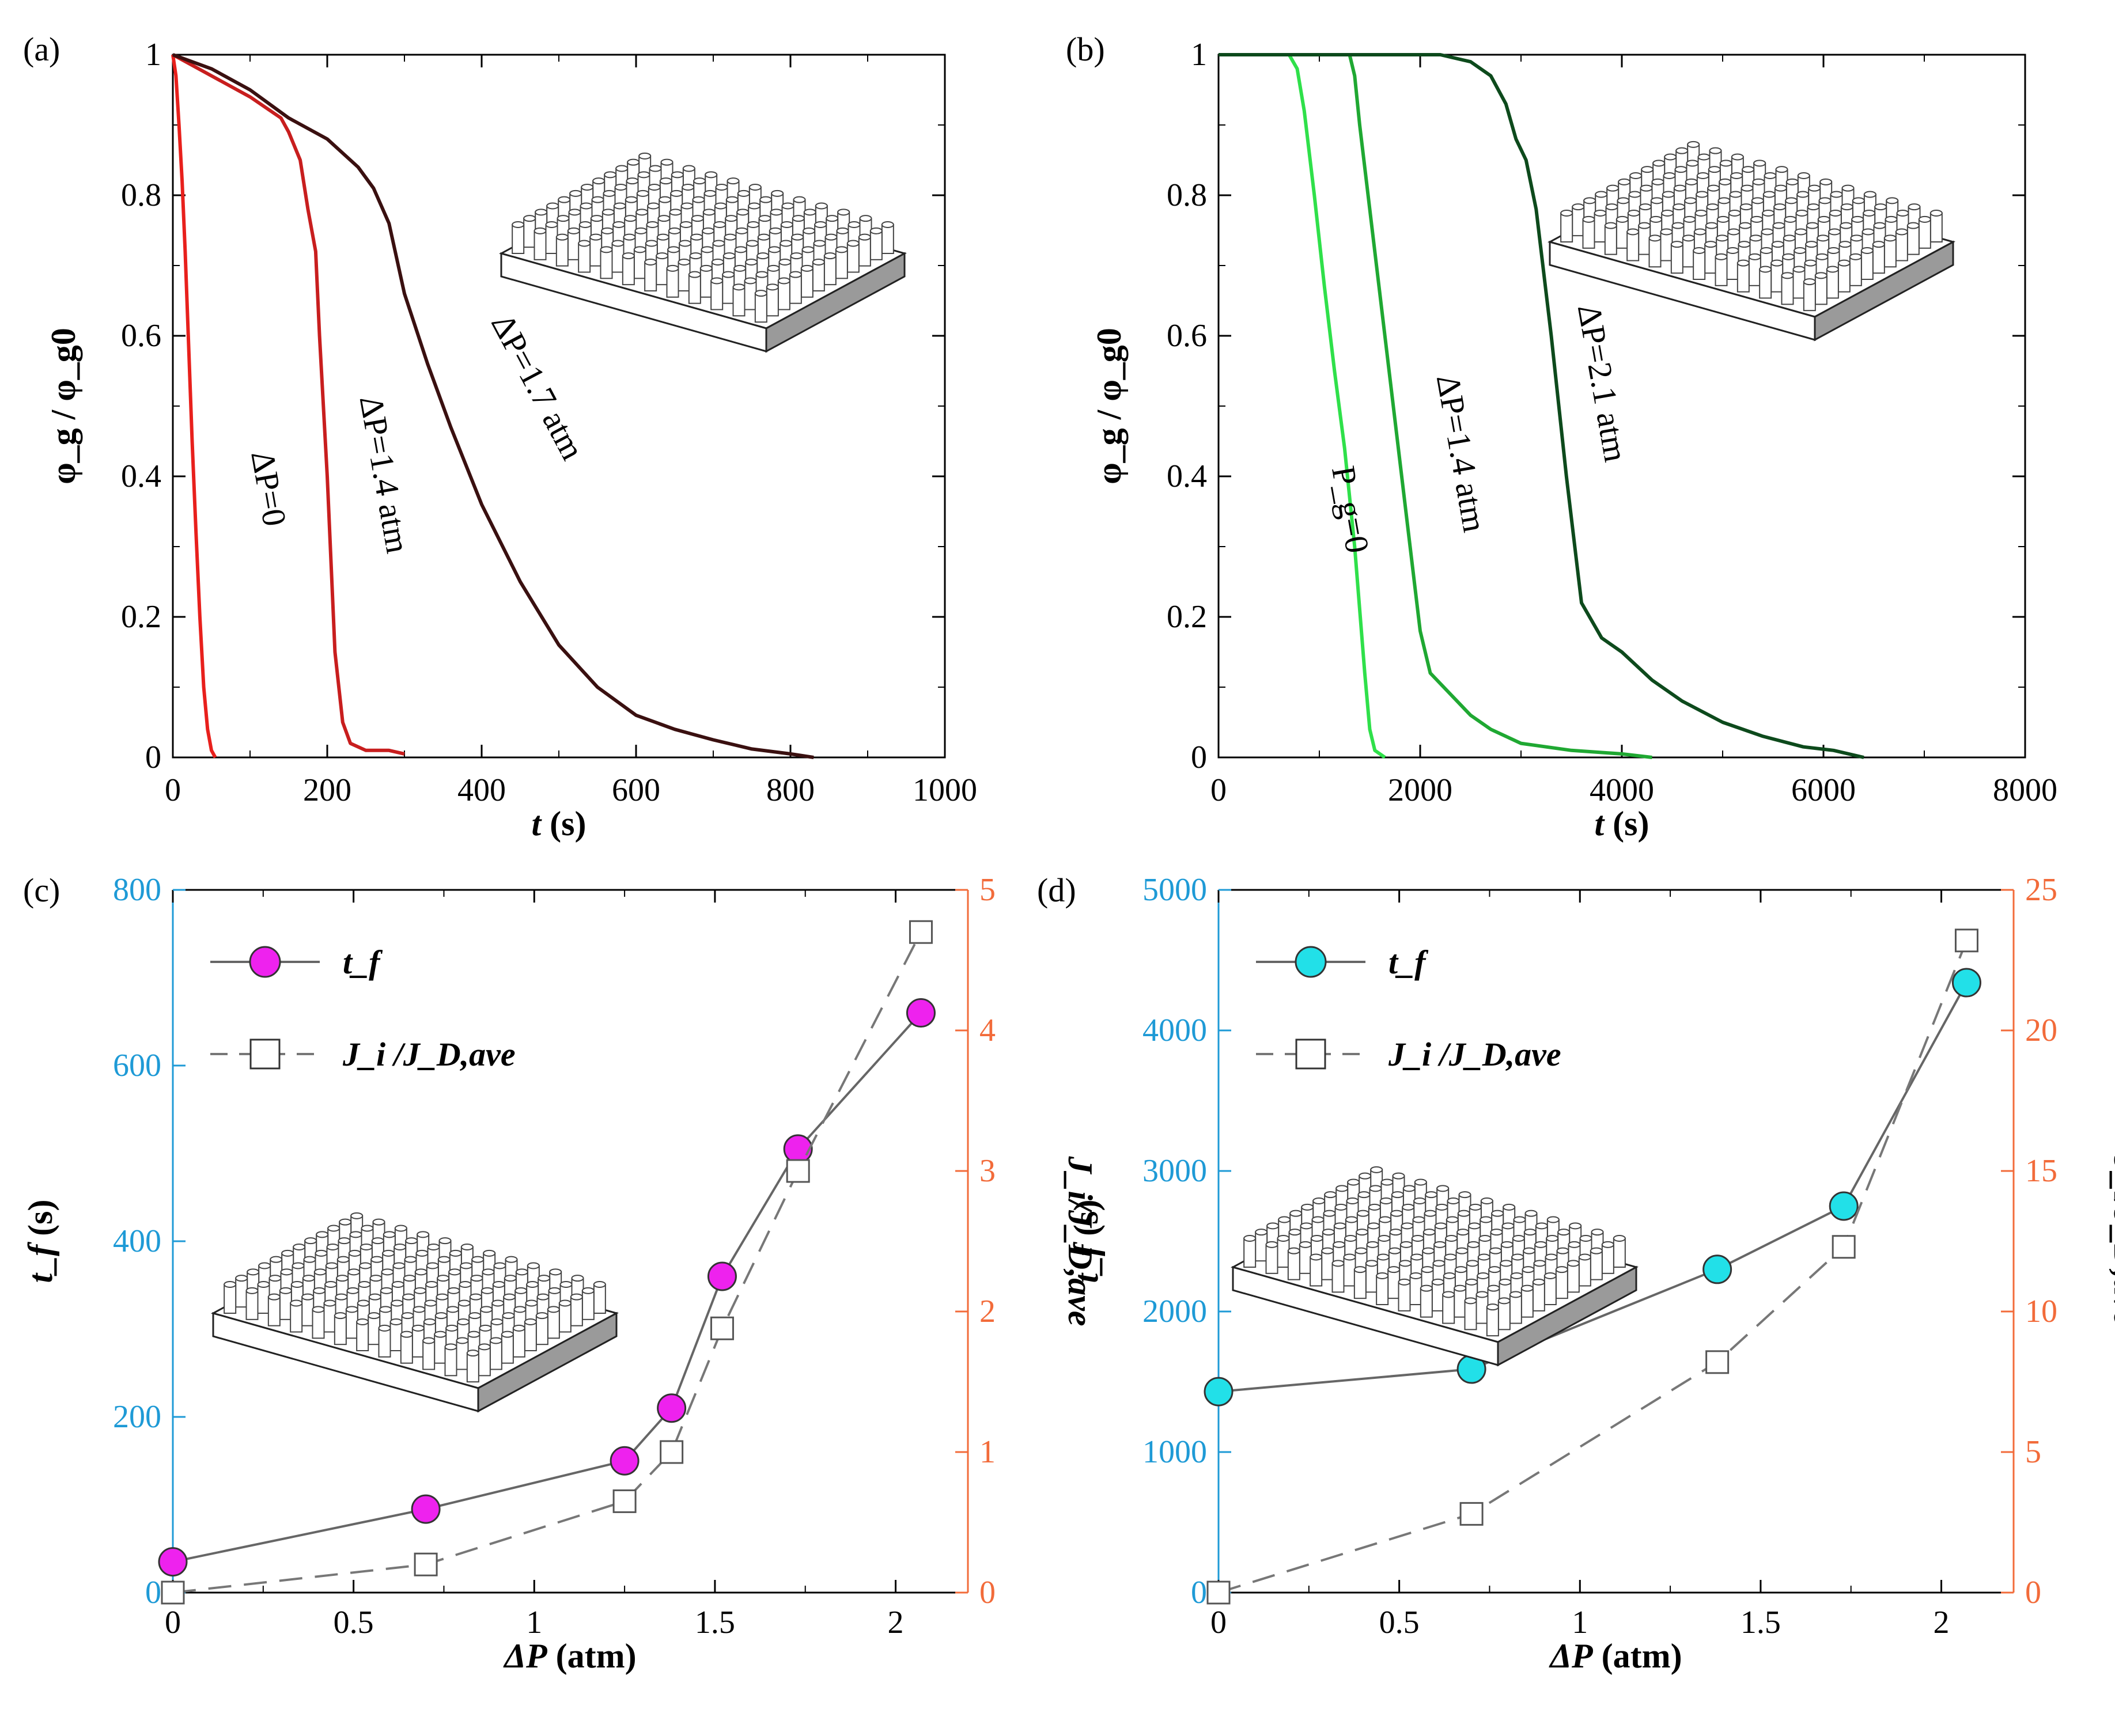 This screenshot has width=2115, height=1736. I want to click on pillar-inset-c, so click(415, 1312).